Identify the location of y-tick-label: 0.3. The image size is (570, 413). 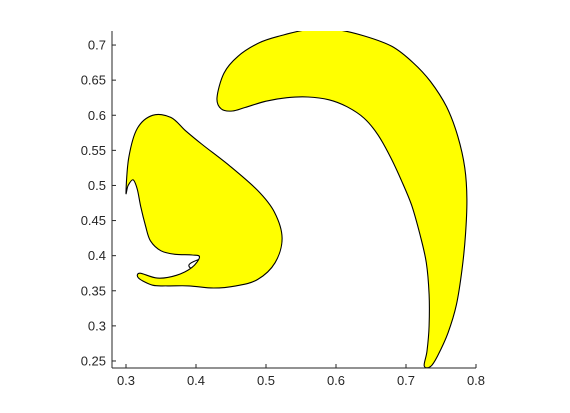
(97, 325).